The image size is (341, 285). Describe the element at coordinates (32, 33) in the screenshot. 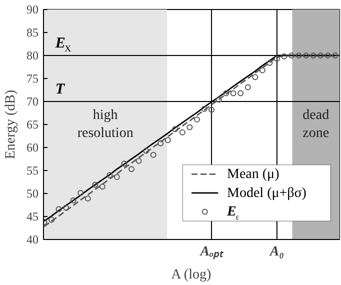

I see `y-tick-label: 85` at that location.